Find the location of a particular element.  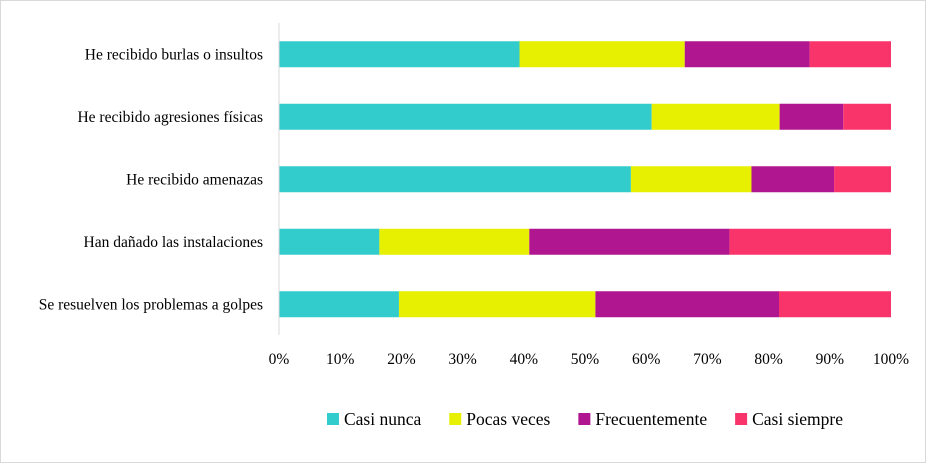

x-tick-label: 0% is located at coordinates (279, 359).